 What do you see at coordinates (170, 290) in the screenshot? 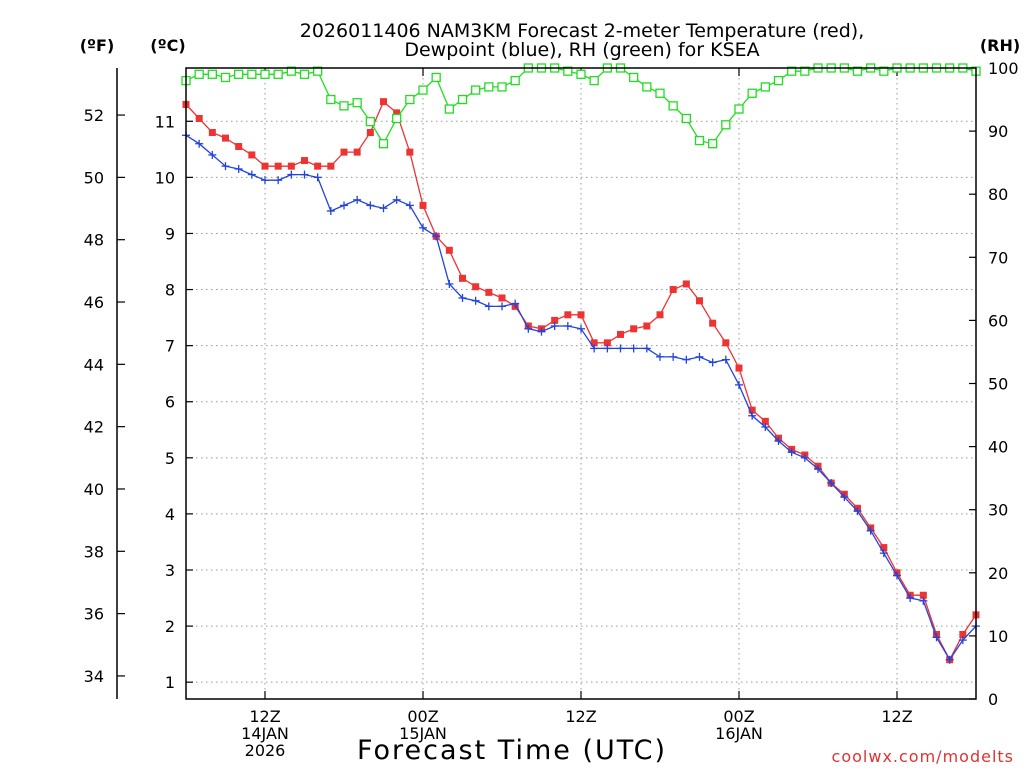
I see `tick-label-c-8: 8` at bounding box center [170, 290].